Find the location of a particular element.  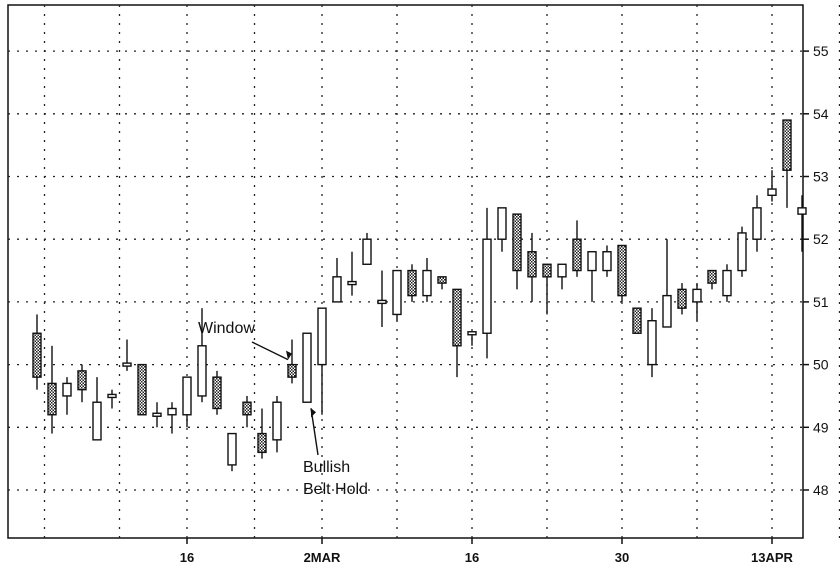

x-axis: 16 2MAR 16 30 13APR is located at coordinates (487, 551).